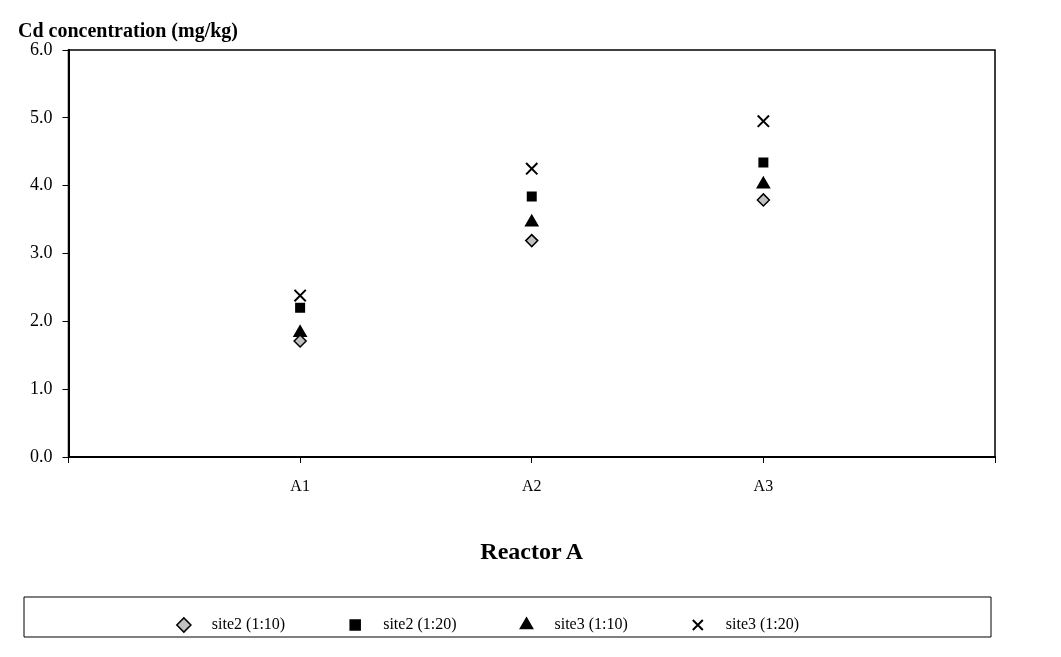 This screenshot has height=657, width=1061. What do you see at coordinates (41, 184) in the screenshot?
I see `y-tick-label: 4.0` at bounding box center [41, 184].